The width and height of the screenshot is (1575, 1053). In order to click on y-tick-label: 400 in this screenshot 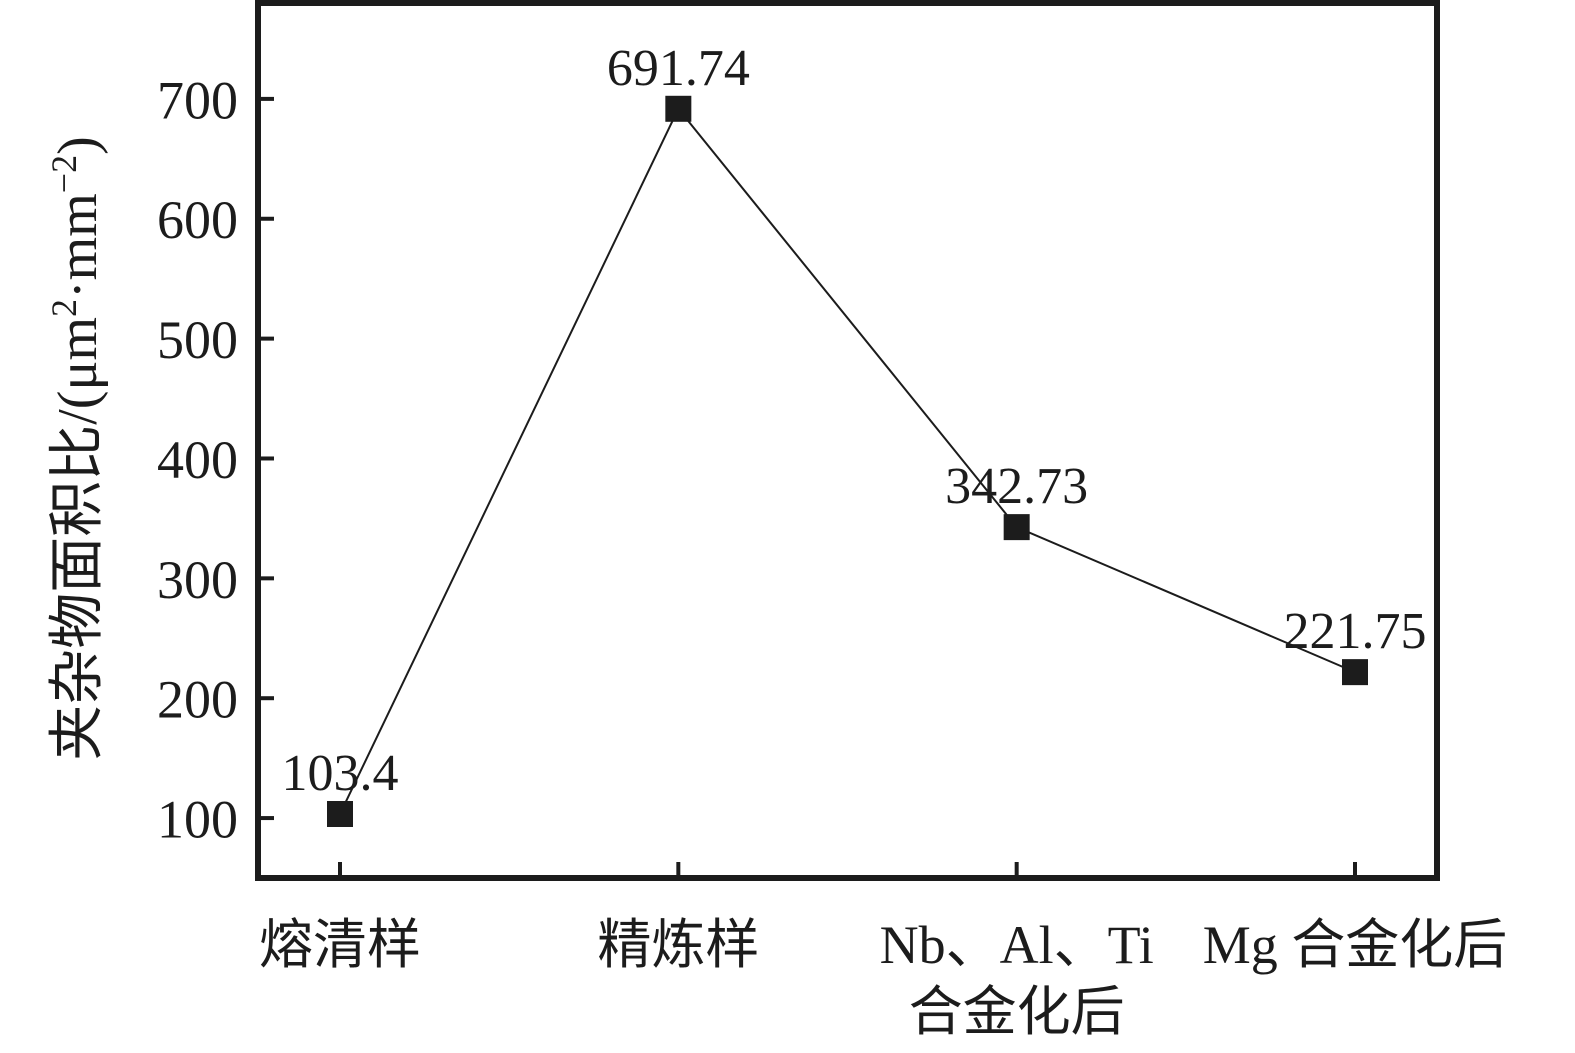, I will do `click(197, 460)`.